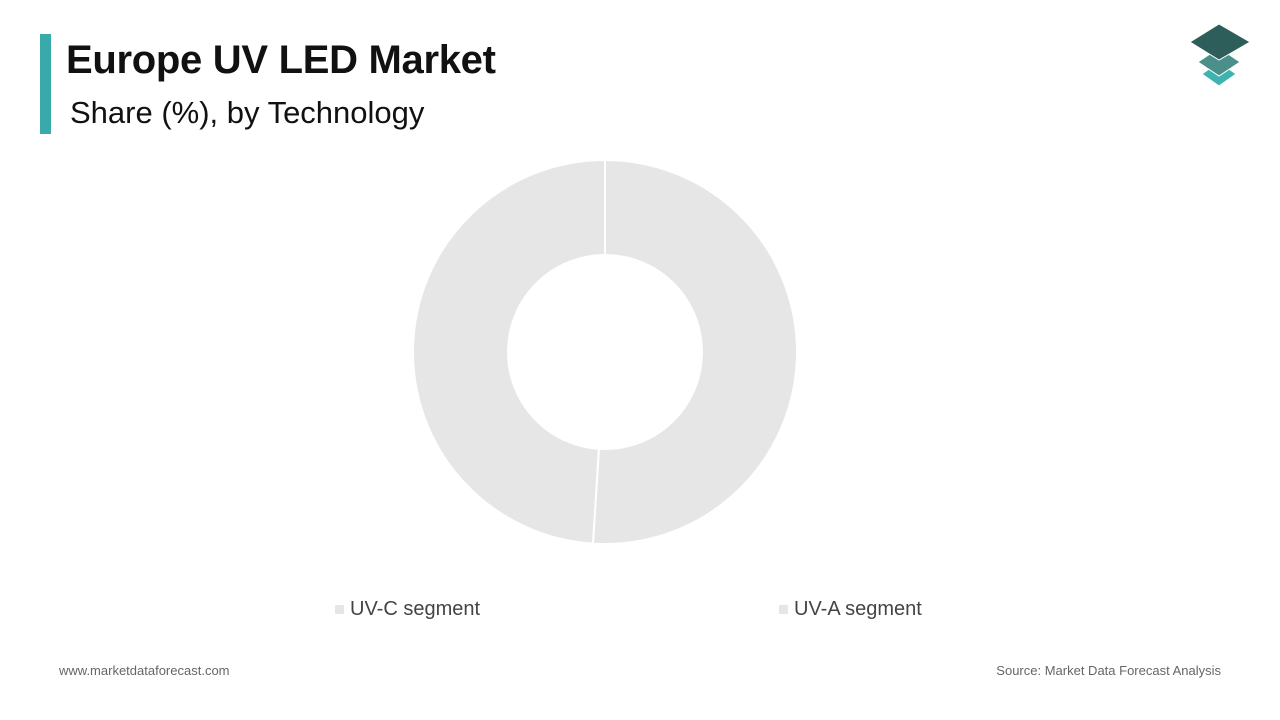  What do you see at coordinates (339, 609) in the screenshot?
I see `legend-swatch-uv-c` at bounding box center [339, 609].